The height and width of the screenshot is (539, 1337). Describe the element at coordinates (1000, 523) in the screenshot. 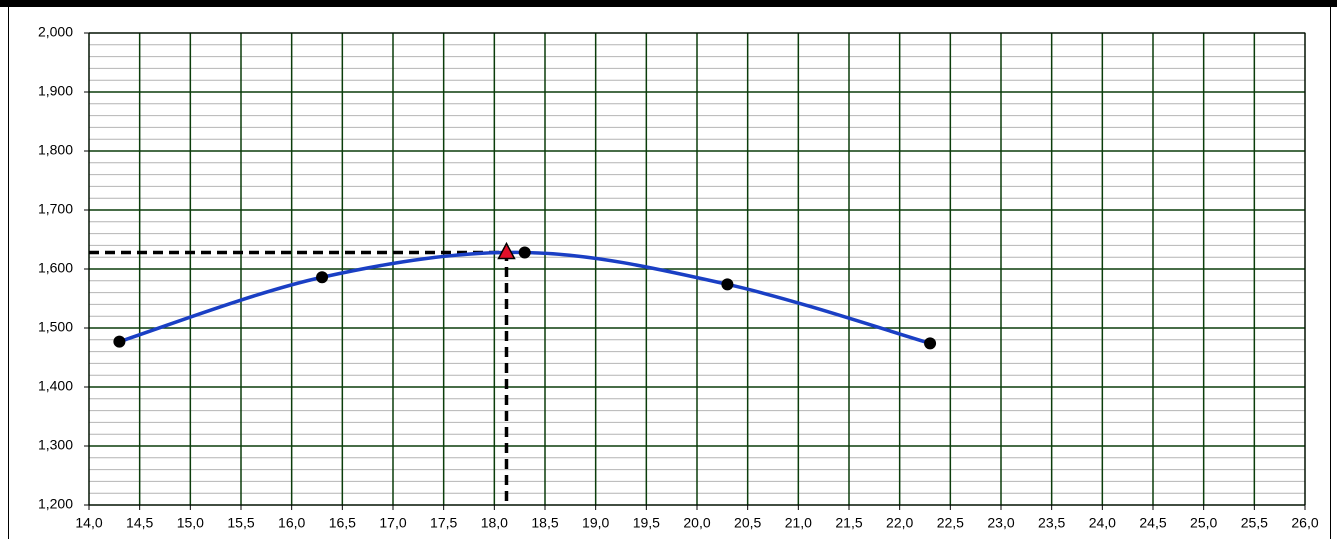

I see `x-tick-label: 23,0` at that location.